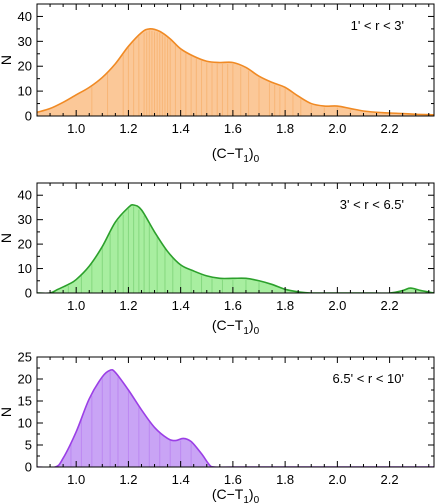 This screenshot has height=504, width=436. I want to click on y-tick-label: 15, so click(25, 401).